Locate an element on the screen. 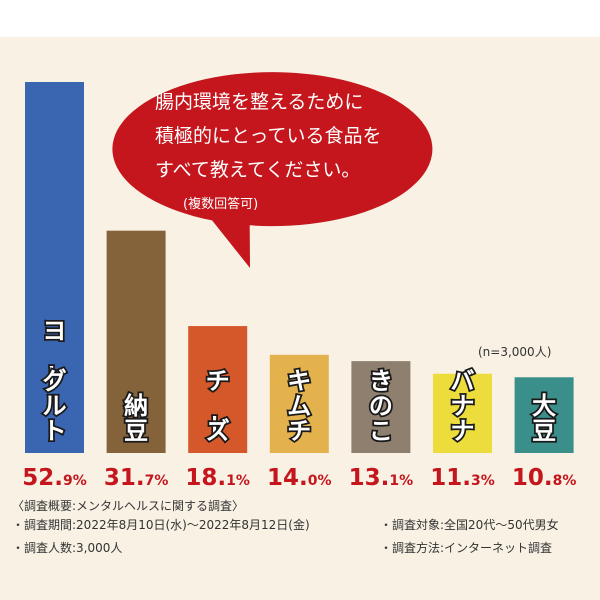  question-line-2: 積極的にとっている食品を is located at coordinates (268, 136).